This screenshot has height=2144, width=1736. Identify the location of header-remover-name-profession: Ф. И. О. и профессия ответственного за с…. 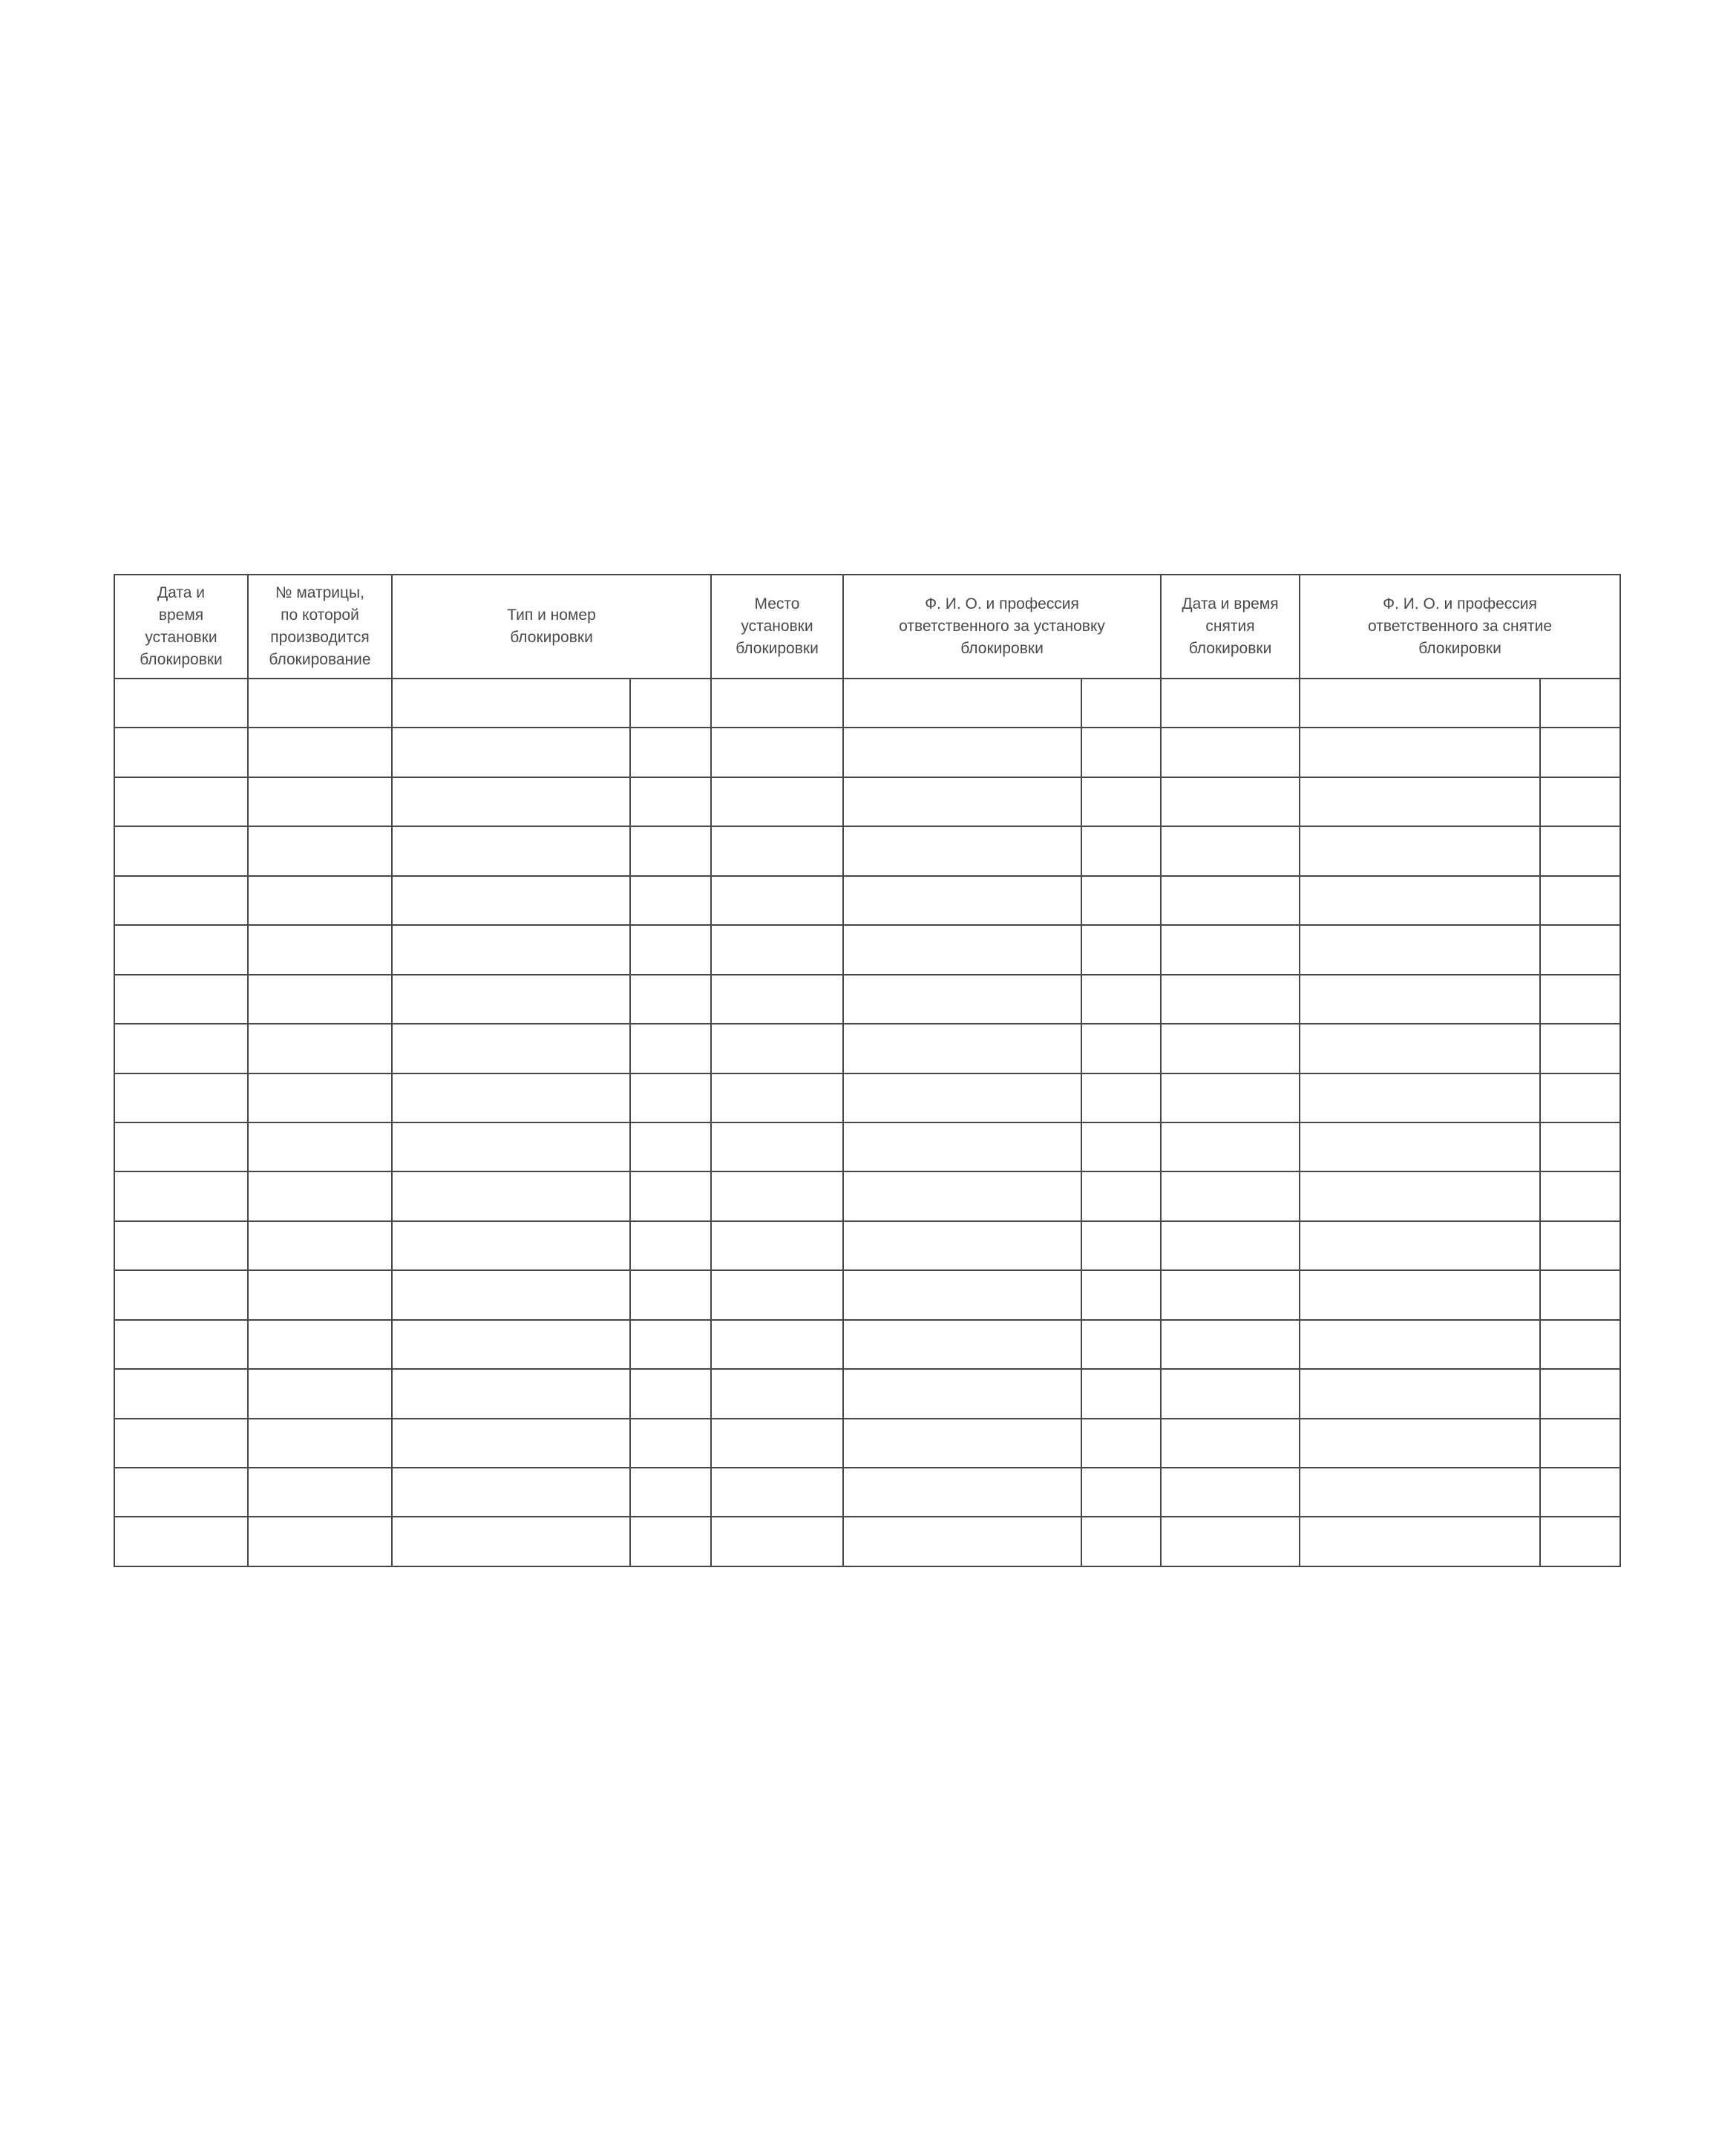
(1460, 626).